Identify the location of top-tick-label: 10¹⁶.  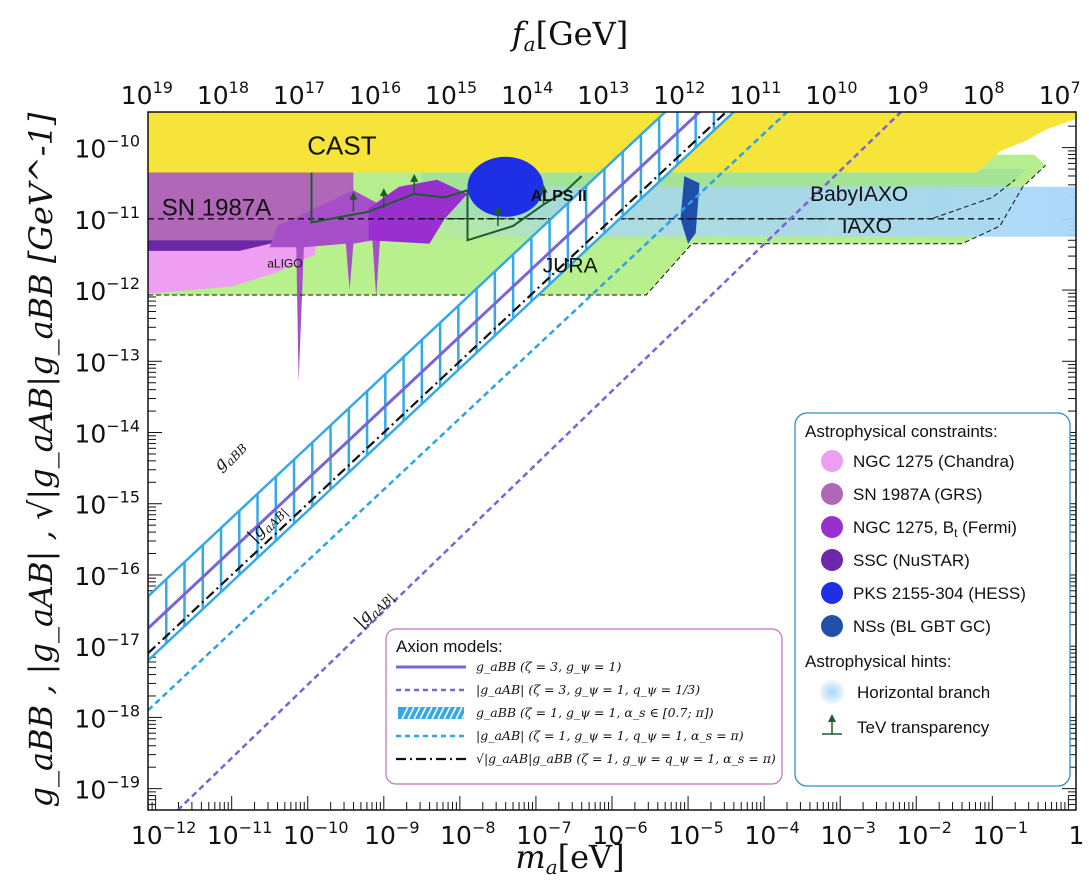
(375, 94).